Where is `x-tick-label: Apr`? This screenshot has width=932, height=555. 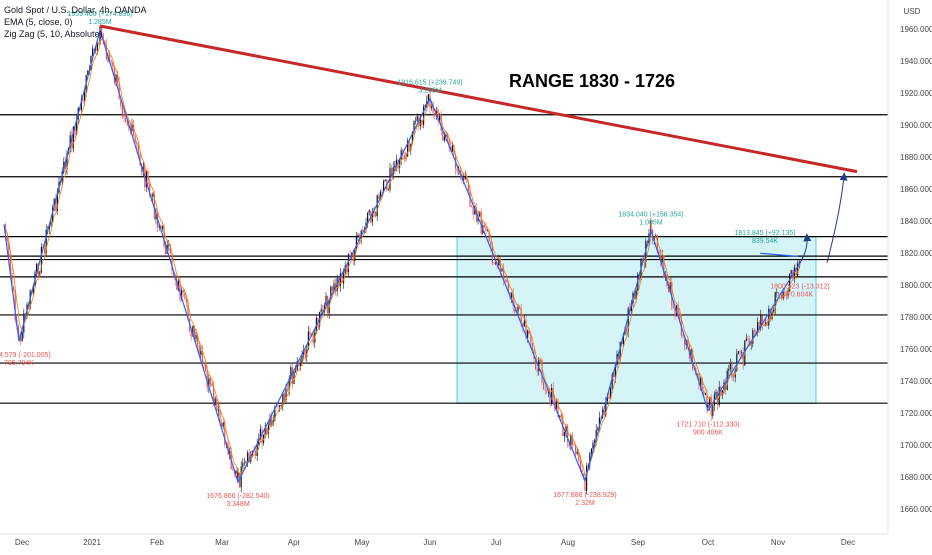 x-tick-label: Apr is located at coordinates (294, 542).